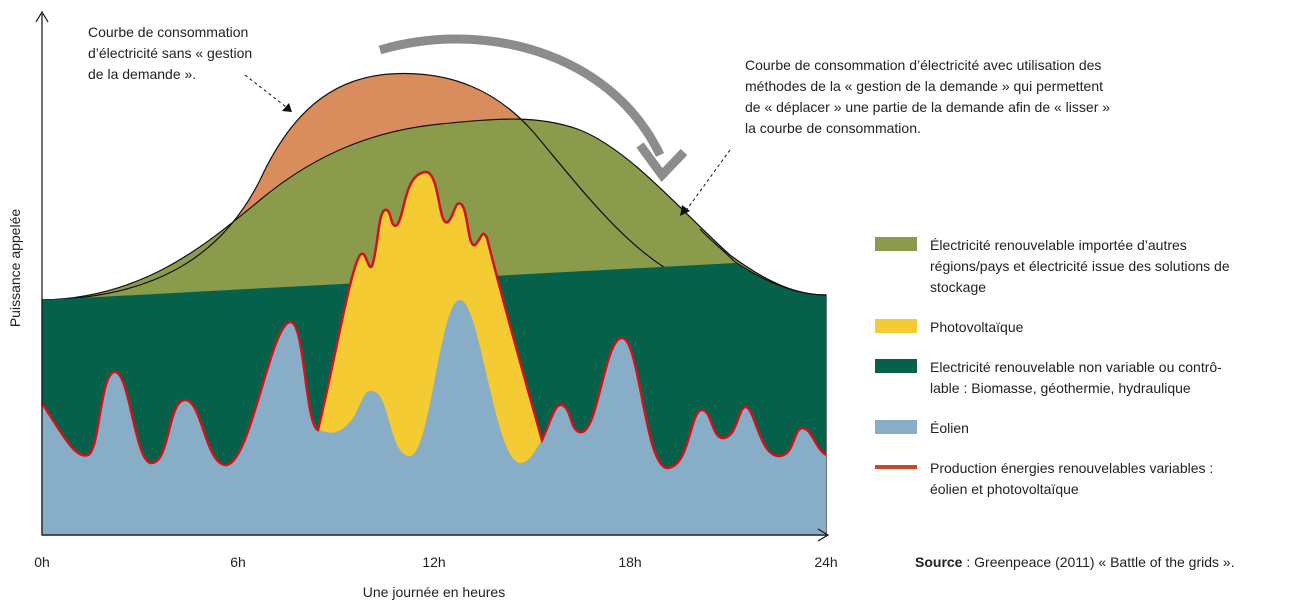  I want to click on x-tick-label: 24h, so click(825, 562).